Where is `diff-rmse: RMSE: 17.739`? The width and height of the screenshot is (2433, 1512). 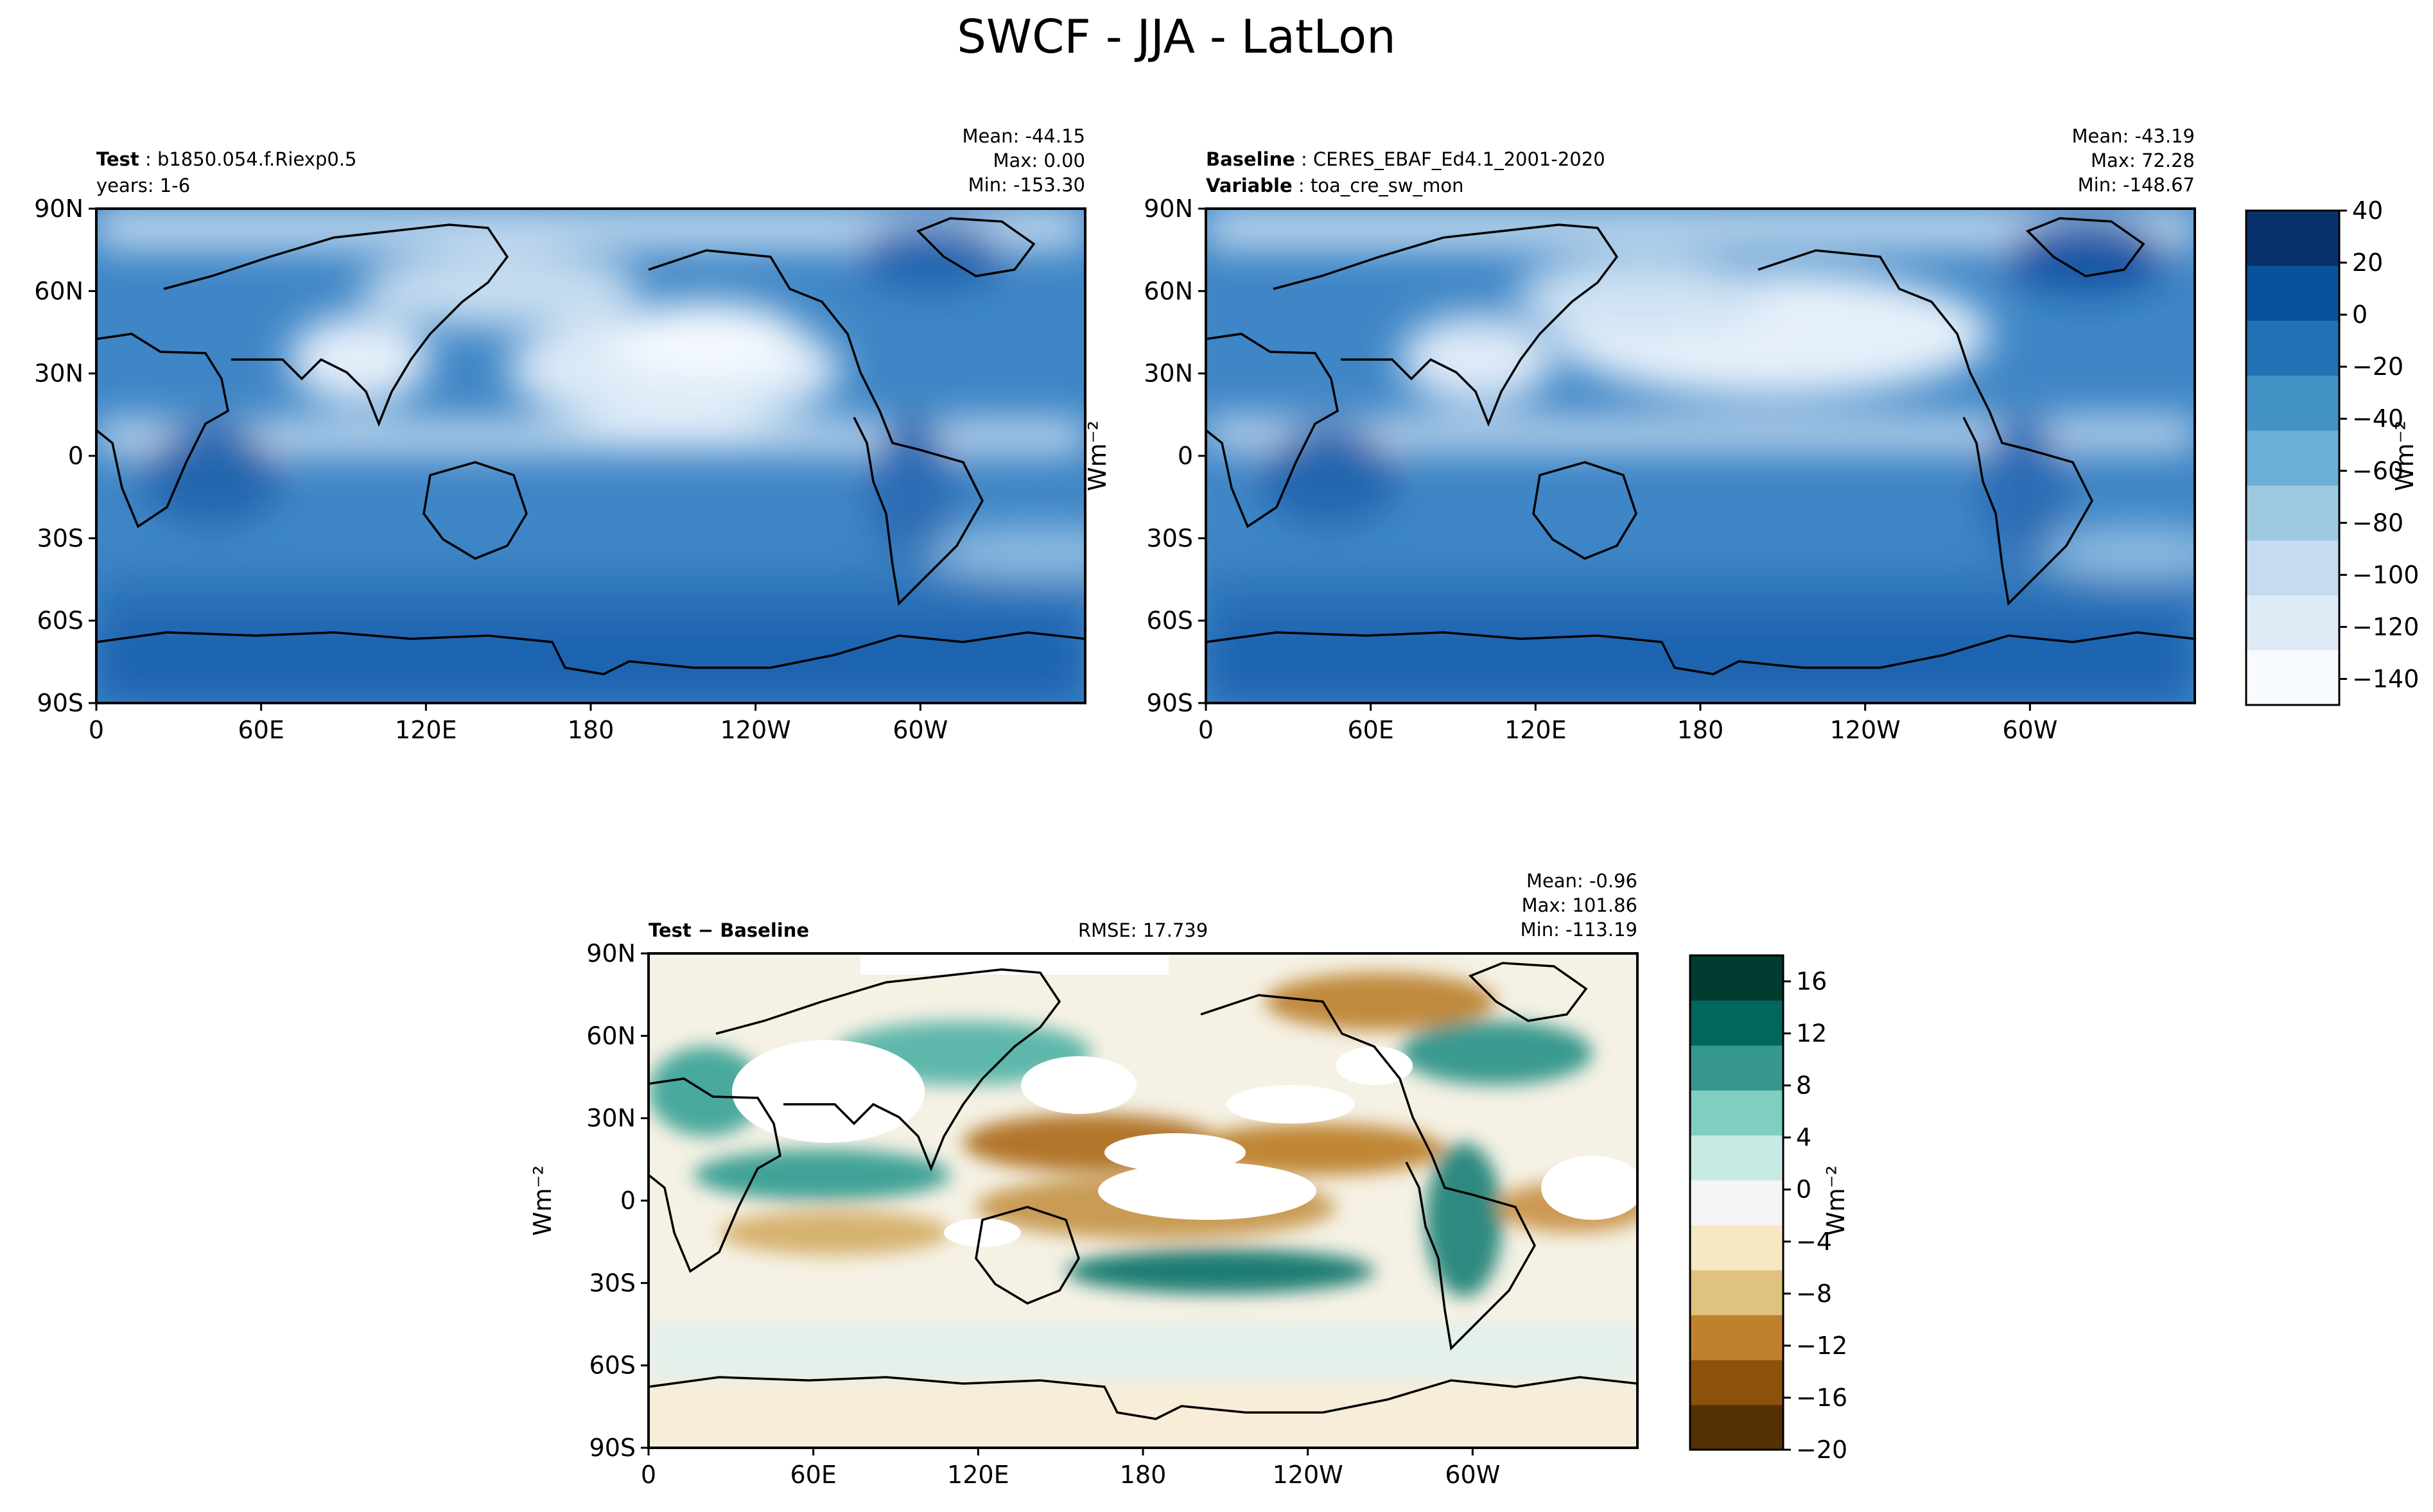
diff-rmse: RMSE: 17.739 is located at coordinates (1143, 930).